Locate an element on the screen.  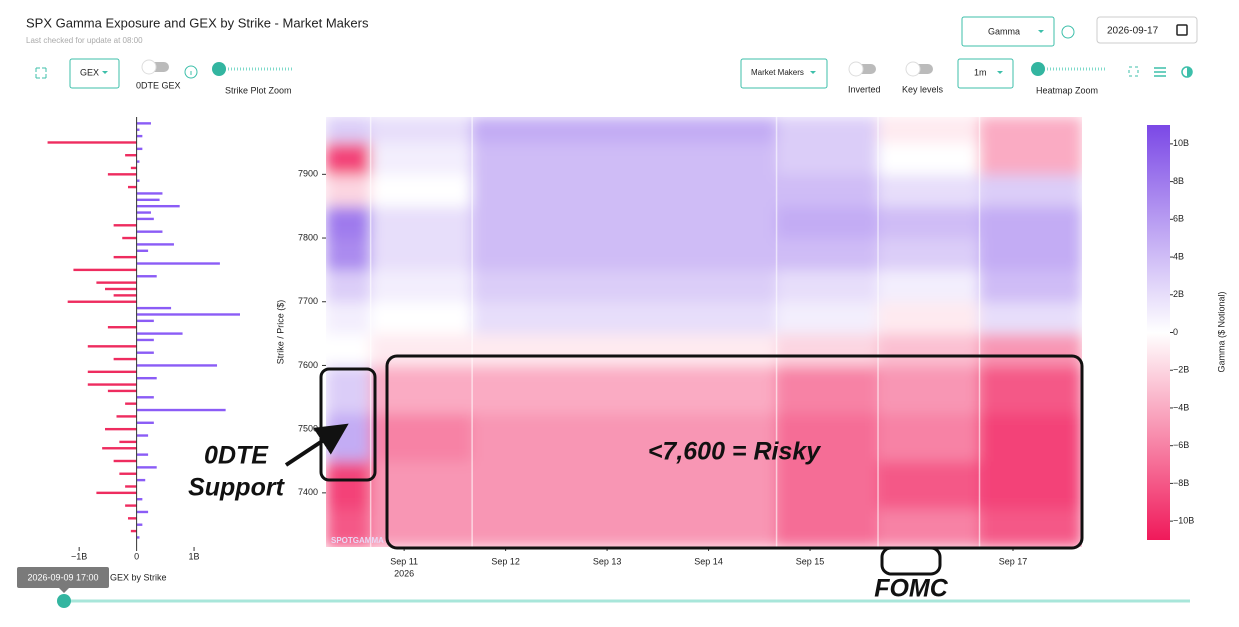
calendar-icon is located at coordinates (1182, 30).